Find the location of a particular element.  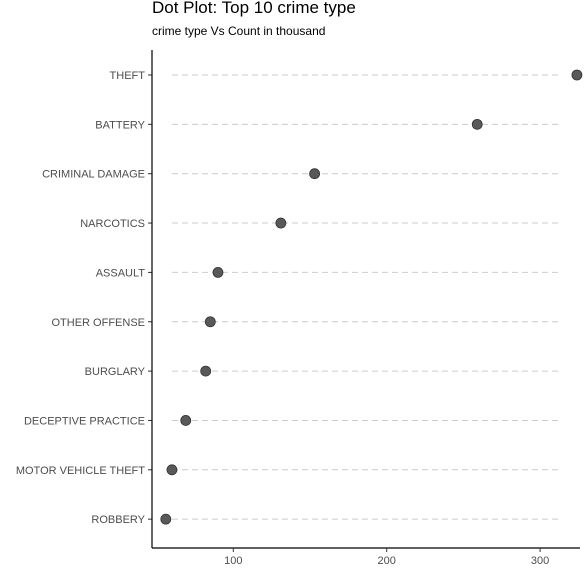

chart-subtitle: crime type Vs Count in thousand is located at coordinates (239, 31).